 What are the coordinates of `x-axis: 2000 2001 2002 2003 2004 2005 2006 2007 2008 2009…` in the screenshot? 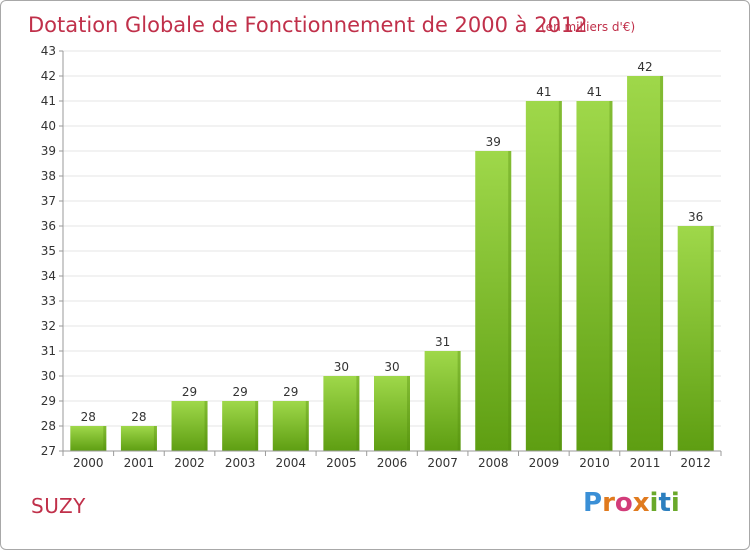 It's located at (392, 460).